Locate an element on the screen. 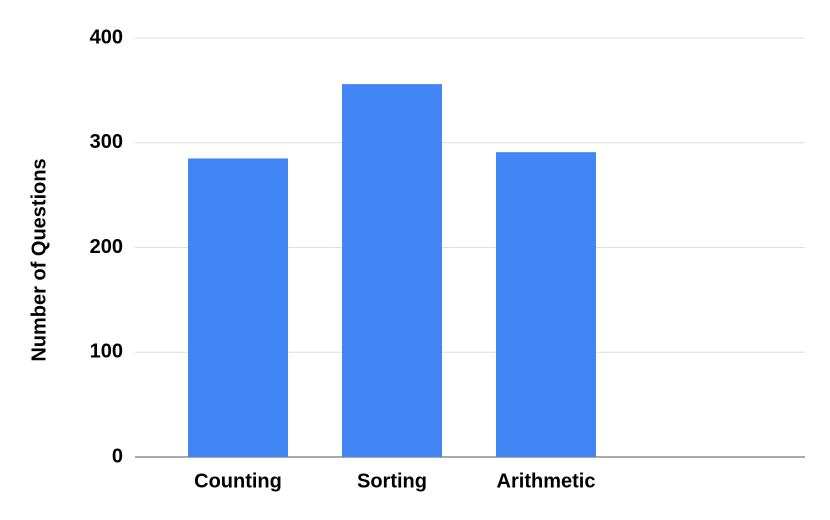 The height and width of the screenshot is (520, 830). y-tick-label: 100 is located at coordinates (106, 352).